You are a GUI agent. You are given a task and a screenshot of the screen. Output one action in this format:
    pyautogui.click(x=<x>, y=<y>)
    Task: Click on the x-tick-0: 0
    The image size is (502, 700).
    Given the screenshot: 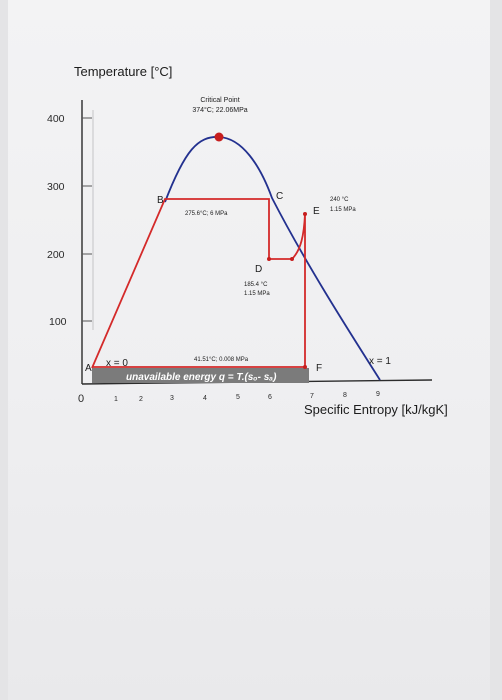 What is the action you would take?
    pyautogui.click(x=81, y=399)
    